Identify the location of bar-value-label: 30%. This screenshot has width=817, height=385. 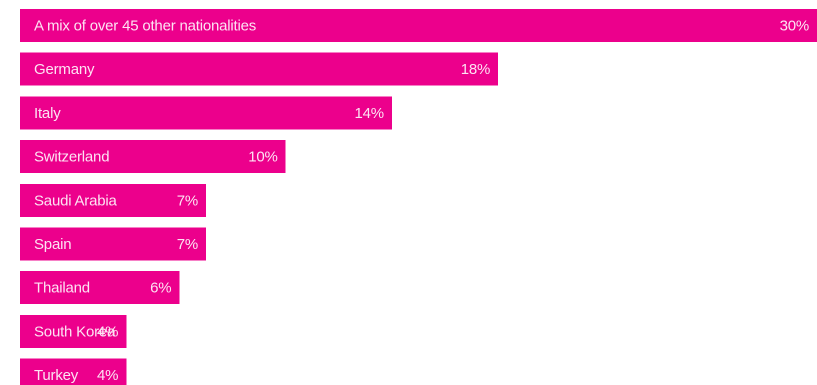
(794, 26).